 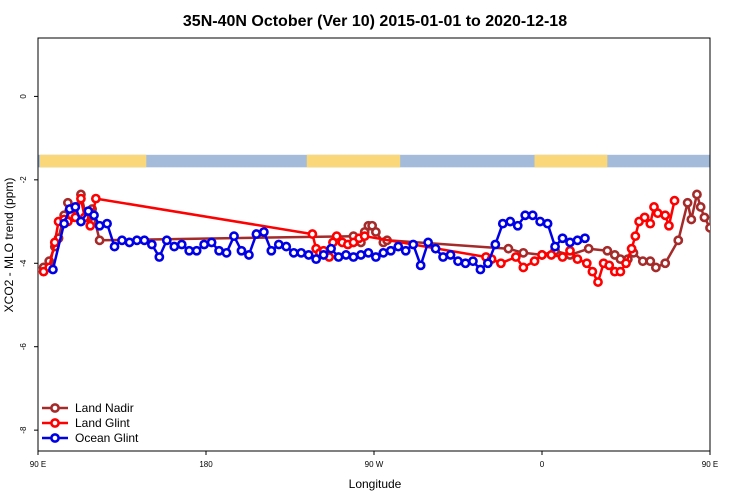 What do you see at coordinates (102, 423) in the screenshot?
I see `legend-label-1: Land Glint` at bounding box center [102, 423].